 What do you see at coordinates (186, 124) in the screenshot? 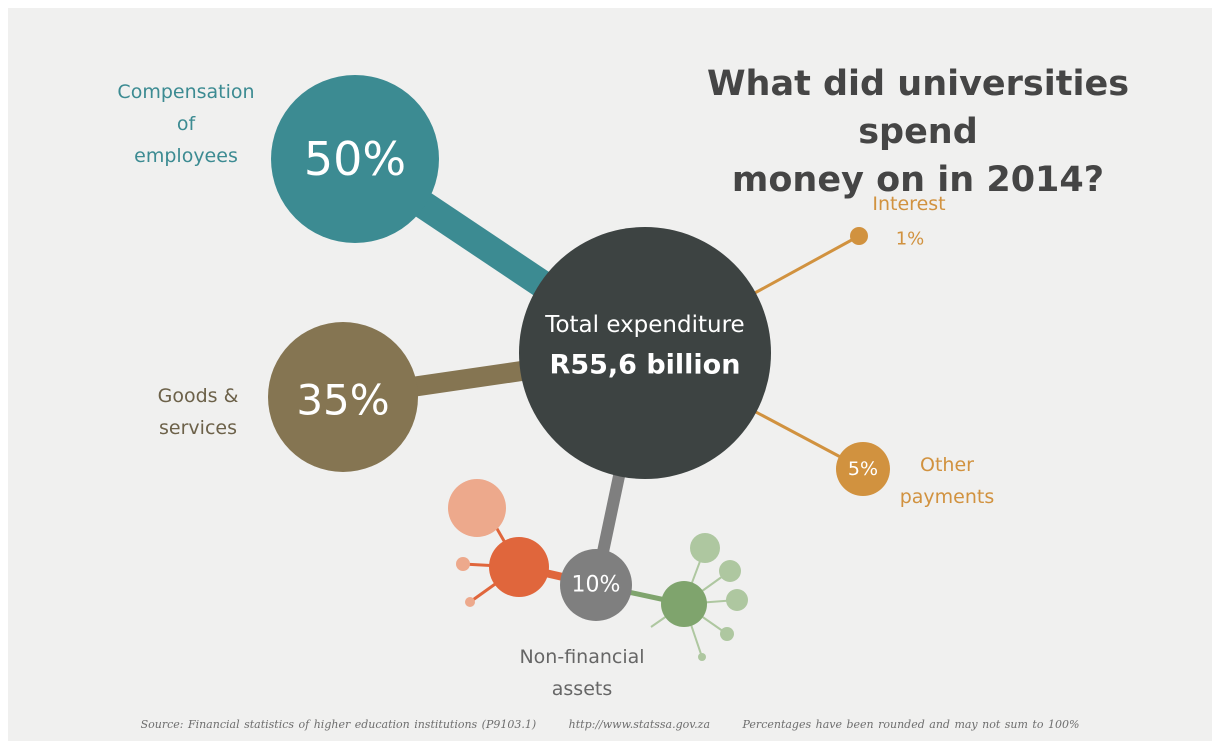
I see `label-compensation: Compensation of employees` at bounding box center [186, 124].